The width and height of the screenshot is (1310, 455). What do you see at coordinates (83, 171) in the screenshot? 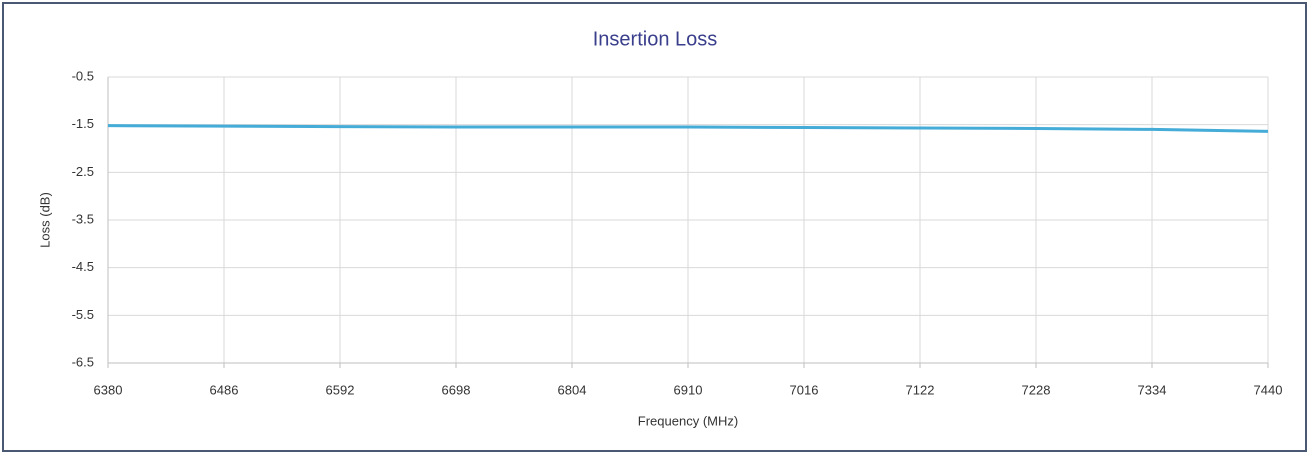
I see `y-tick-label: -2.5` at bounding box center [83, 171].